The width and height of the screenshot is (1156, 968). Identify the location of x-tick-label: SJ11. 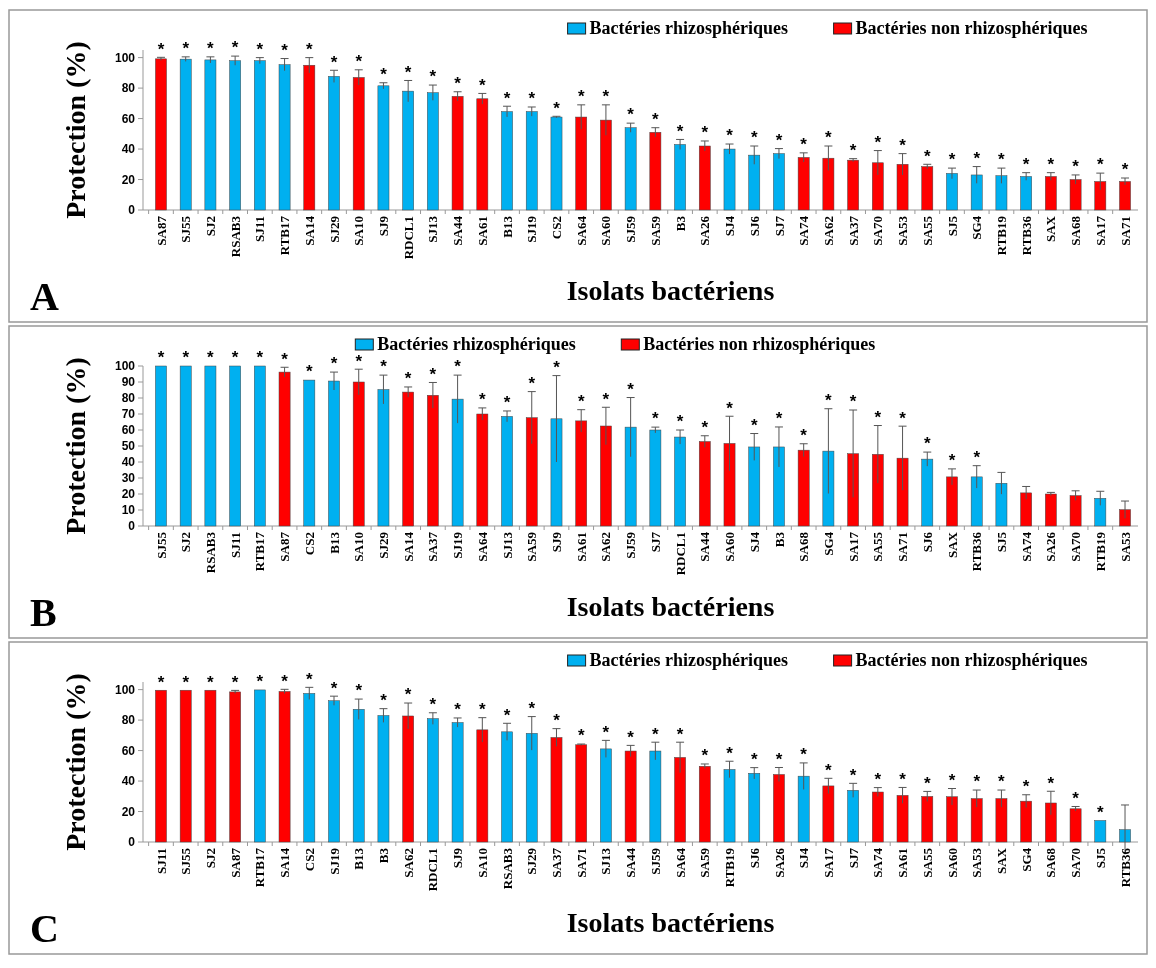
(235, 545).